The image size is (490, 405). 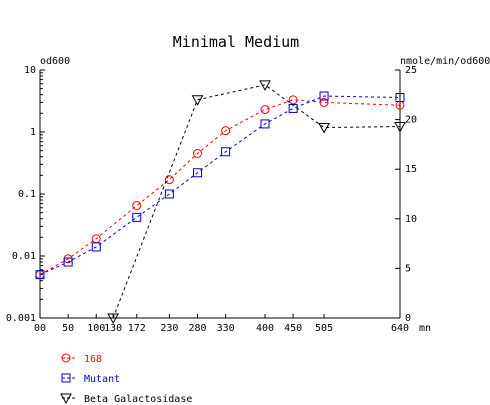 What do you see at coordinates (226, 328) in the screenshot?
I see `x-tick-label: 330` at bounding box center [226, 328].